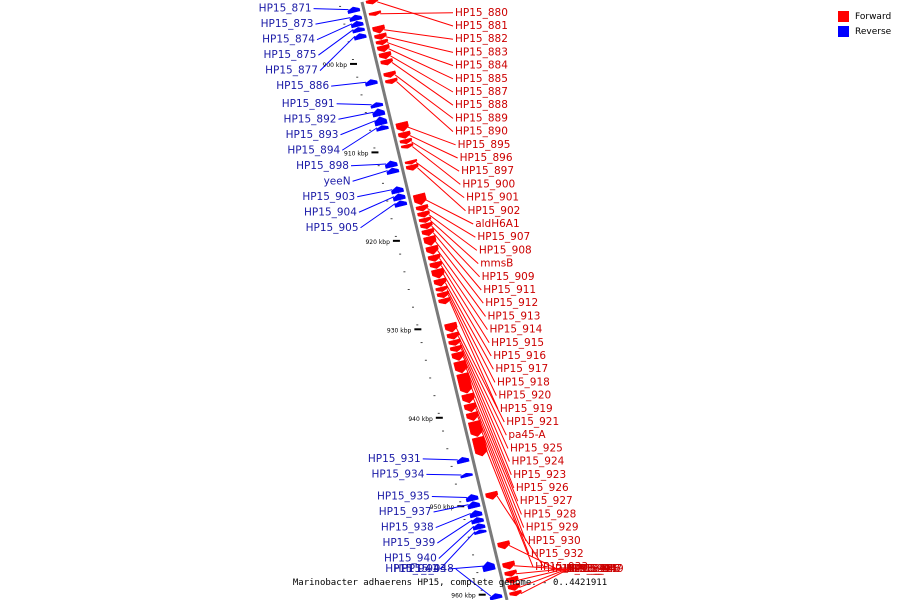 This screenshot has height=600, width=900. I want to click on gene-label: HP15_904, so click(330, 212).